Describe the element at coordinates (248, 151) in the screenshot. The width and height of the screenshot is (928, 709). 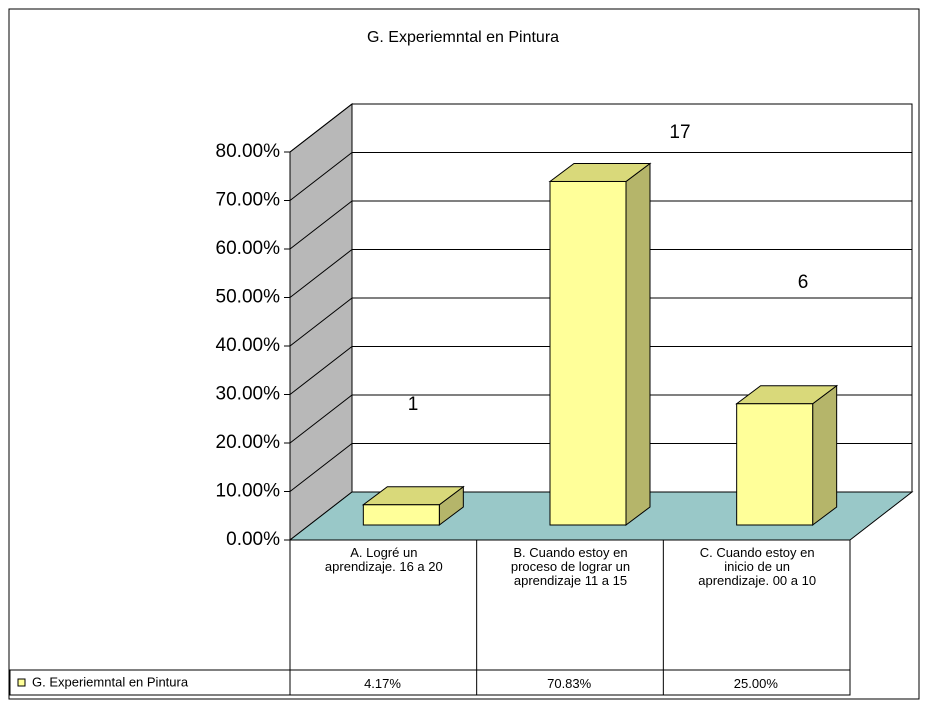
I see `y-tick-label: 80.00%` at that location.